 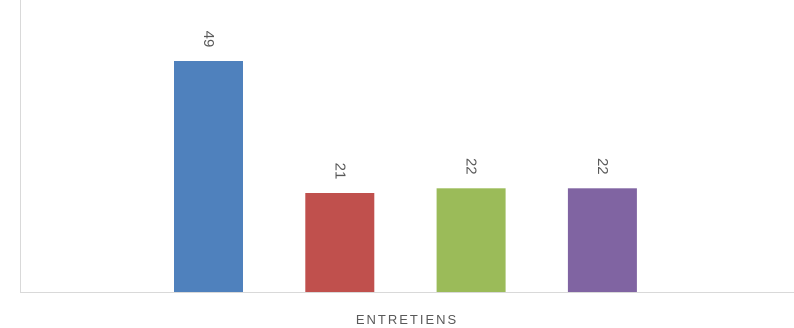 What do you see at coordinates (471, 166) in the screenshot?
I see `bar-3-value-label: 22` at bounding box center [471, 166].